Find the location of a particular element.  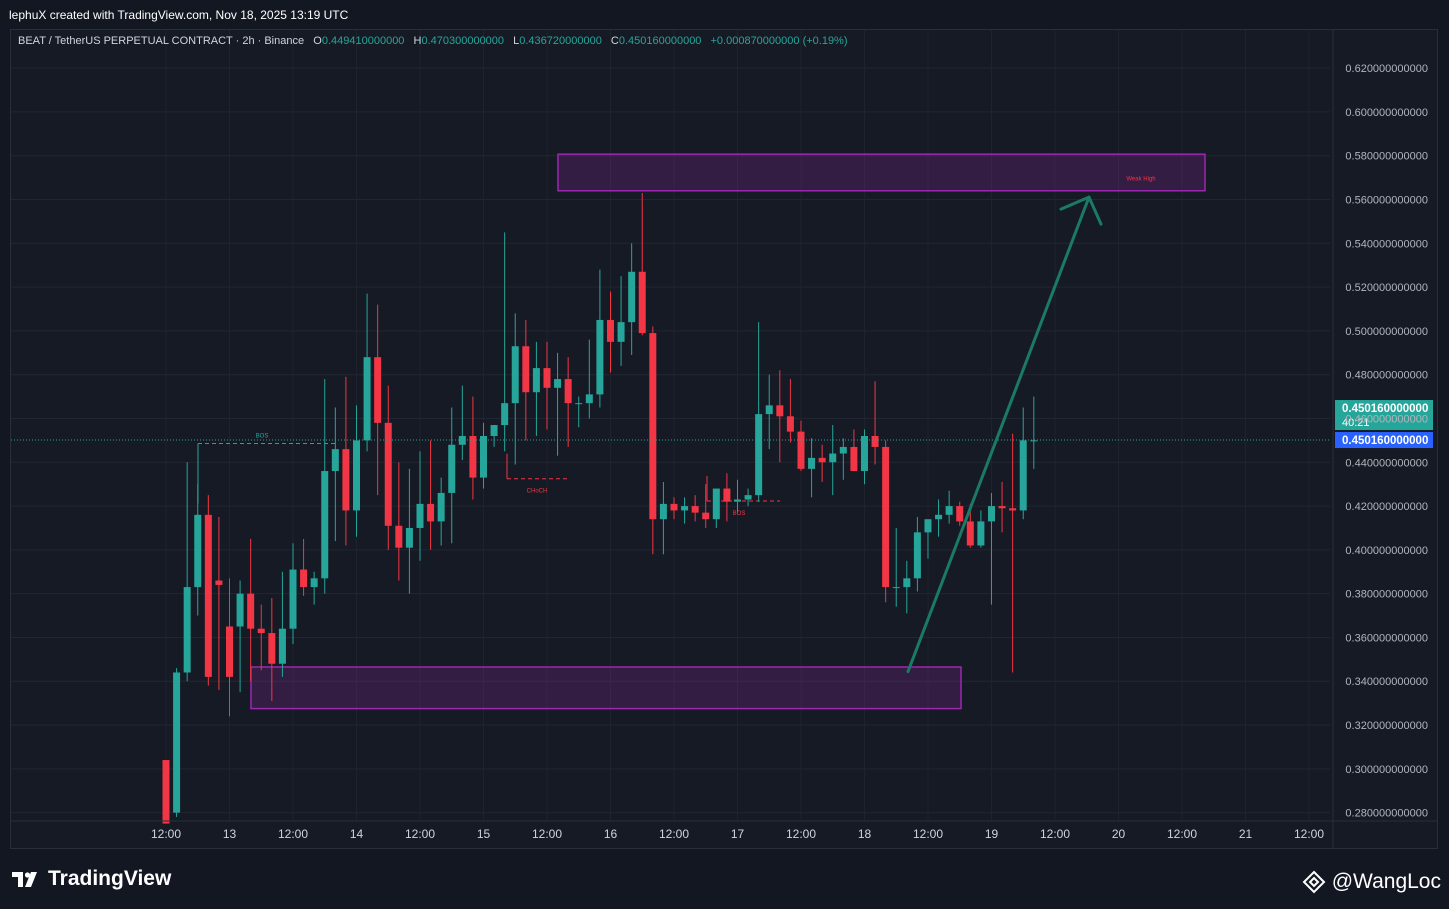

price-tick-label: 0.500000000000 is located at coordinates (1386, 332).